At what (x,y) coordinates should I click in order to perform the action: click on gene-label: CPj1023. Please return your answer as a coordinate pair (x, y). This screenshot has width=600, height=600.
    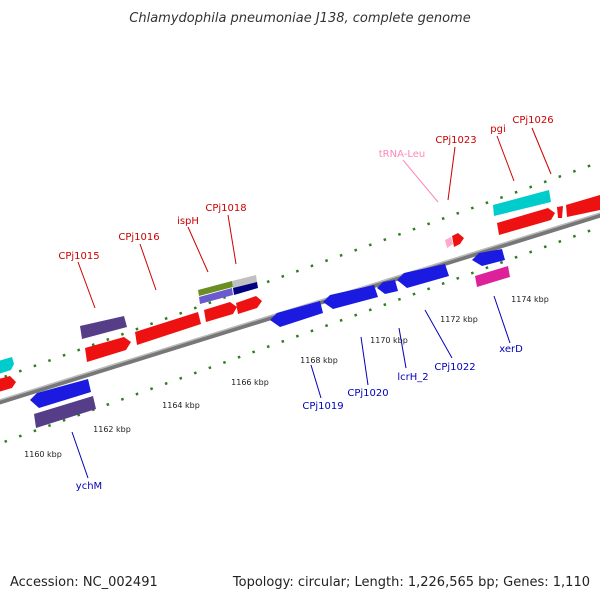
    Looking at the image, I should click on (455, 140).